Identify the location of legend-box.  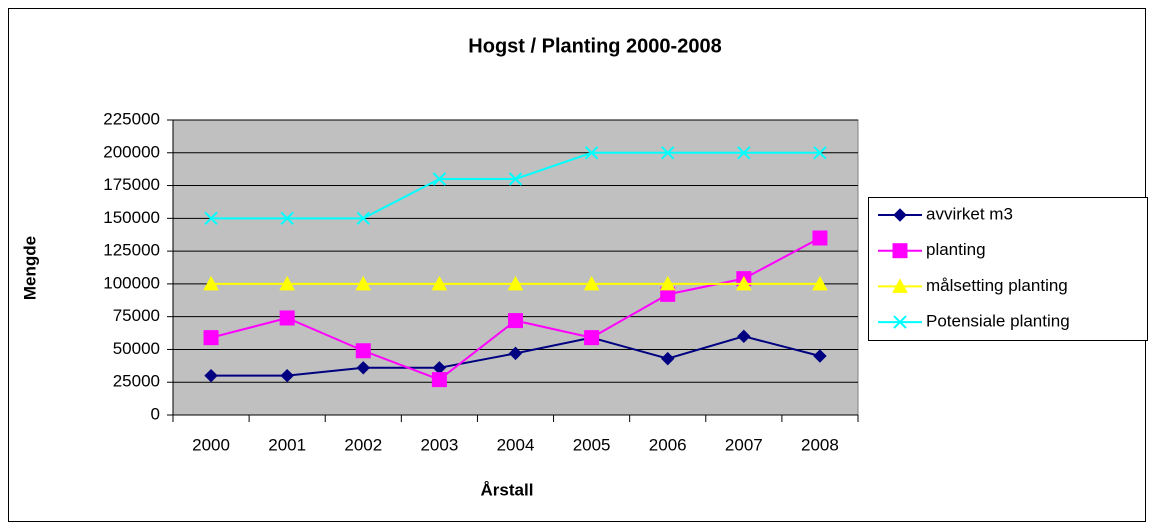
(1008, 269).